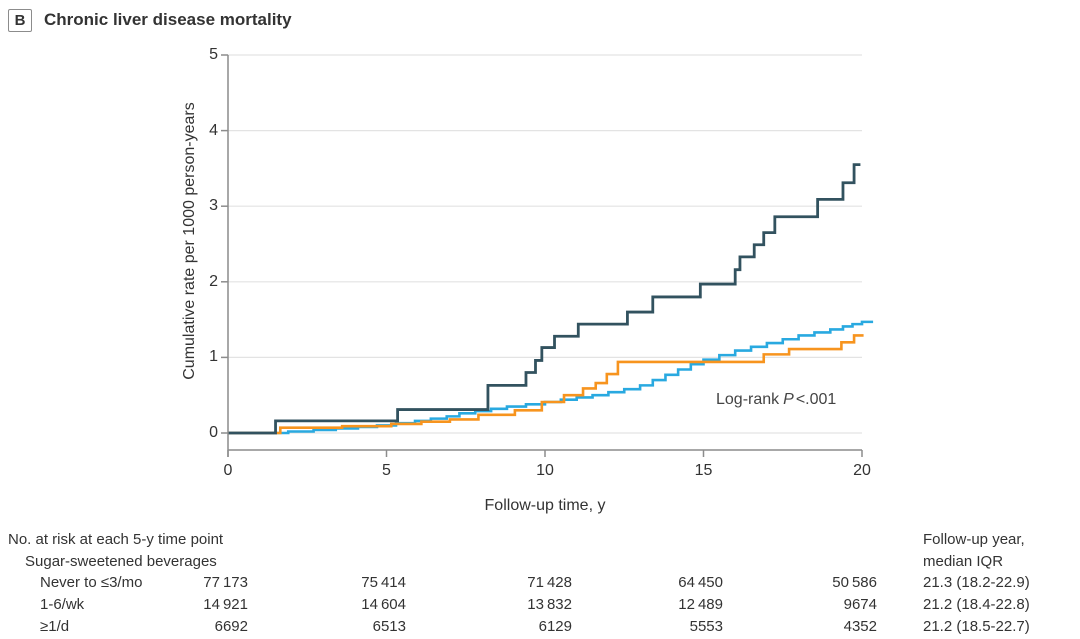 The width and height of the screenshot is (1080, 639). What do you see at coordinates (706, 626) in the screenshot?
I see `risk-count: 5553` at bounding box center [706, 626].